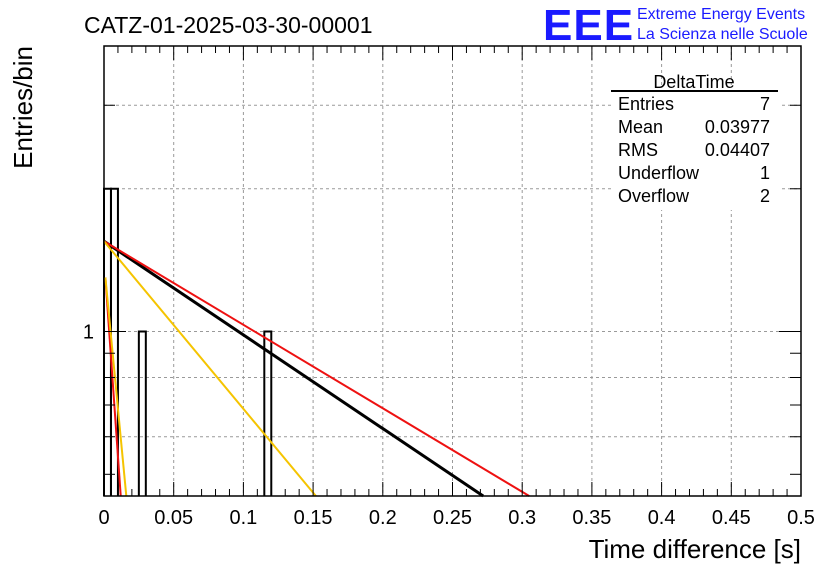 Image resolution: width=836 pixels, height=572 pixels. What do you see at coordinates (737, 150) in the screenshot?
I see `stats-value: 0.04407` at bounding box center [737, 150].